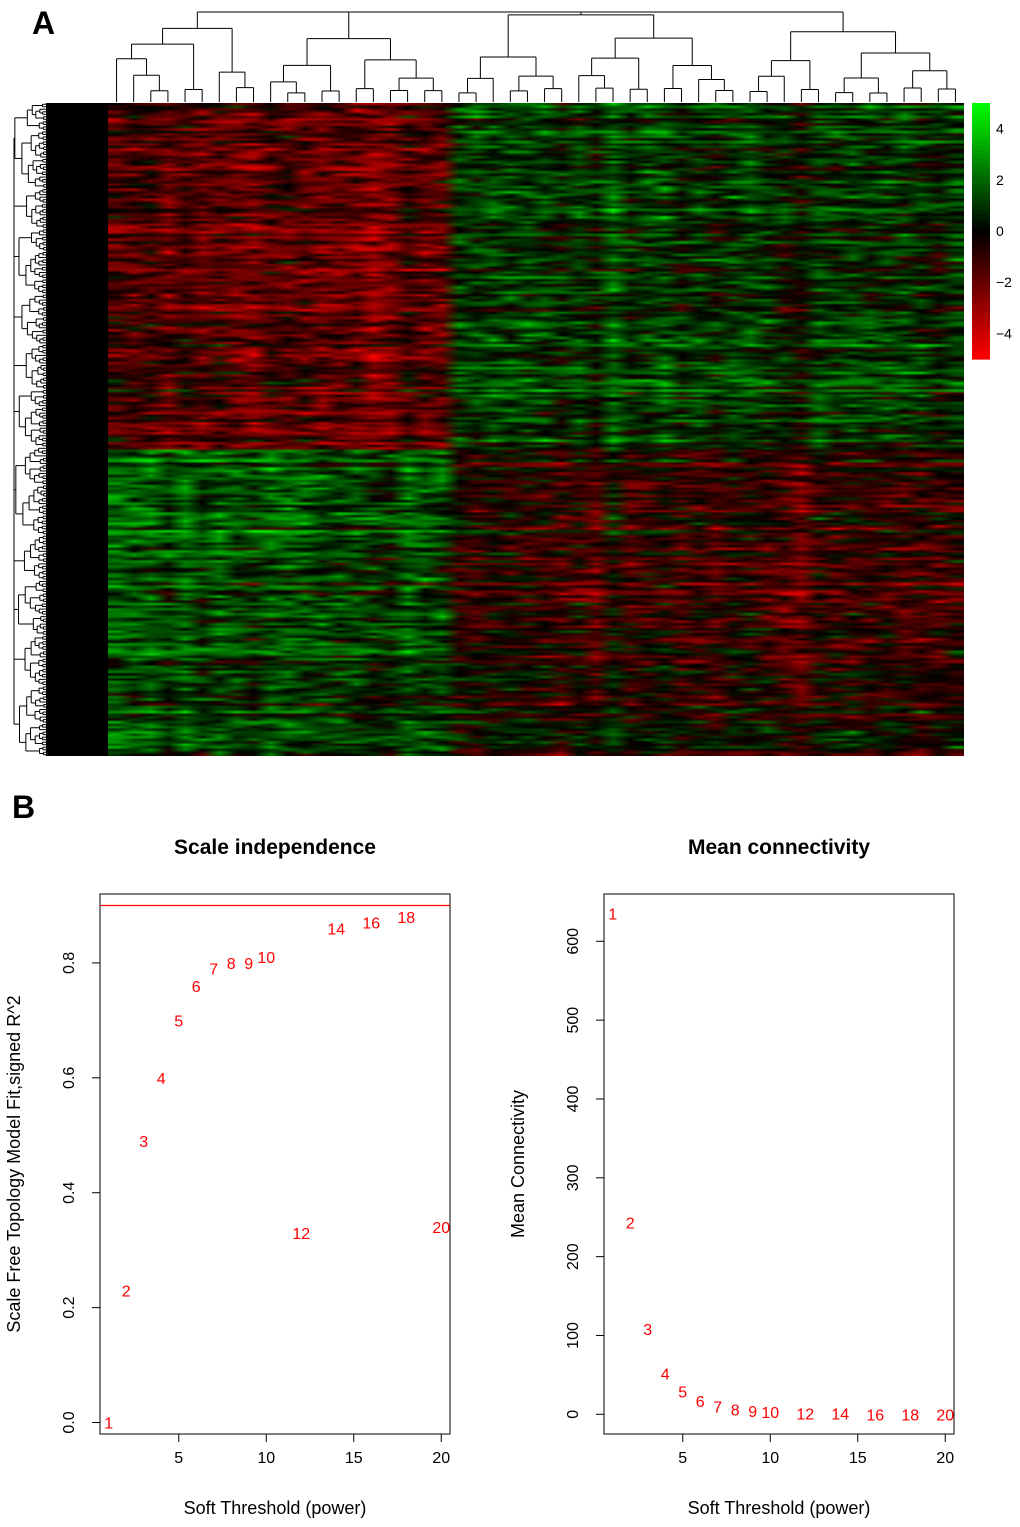  What do you see at coordinates (779, 847) in the screenshot?
I see `plot-title: Mean connectivity` at bounding box center [779, 847].